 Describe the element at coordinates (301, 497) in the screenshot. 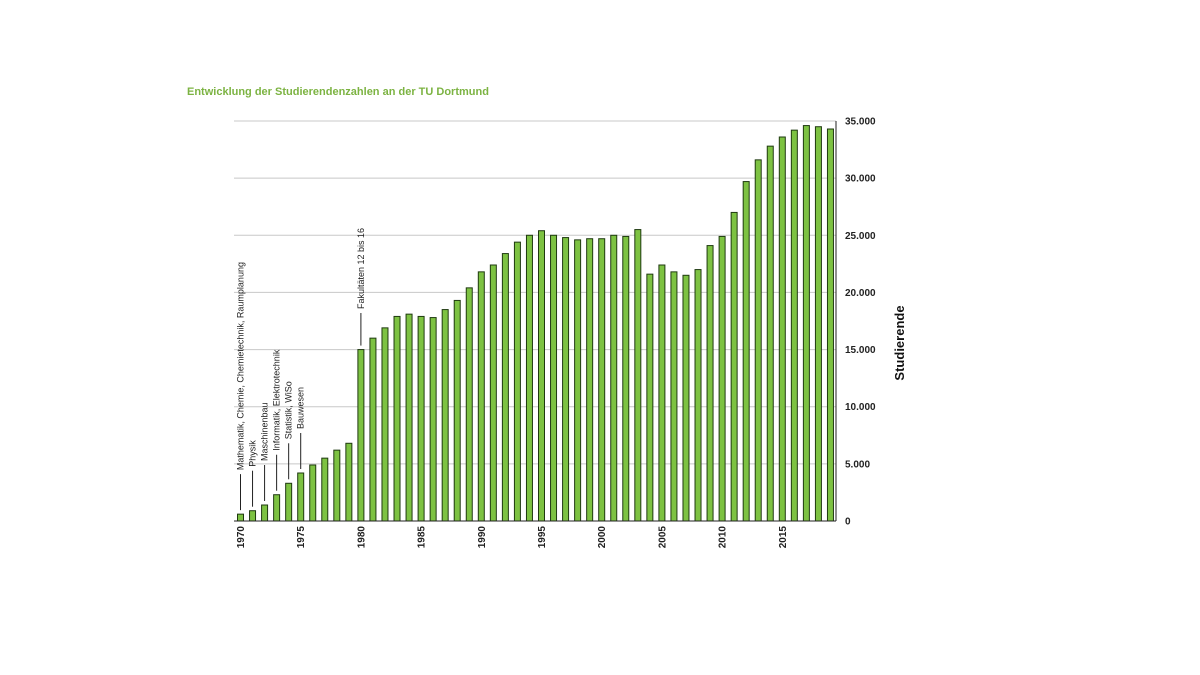

I see `bar-1975` at that location.